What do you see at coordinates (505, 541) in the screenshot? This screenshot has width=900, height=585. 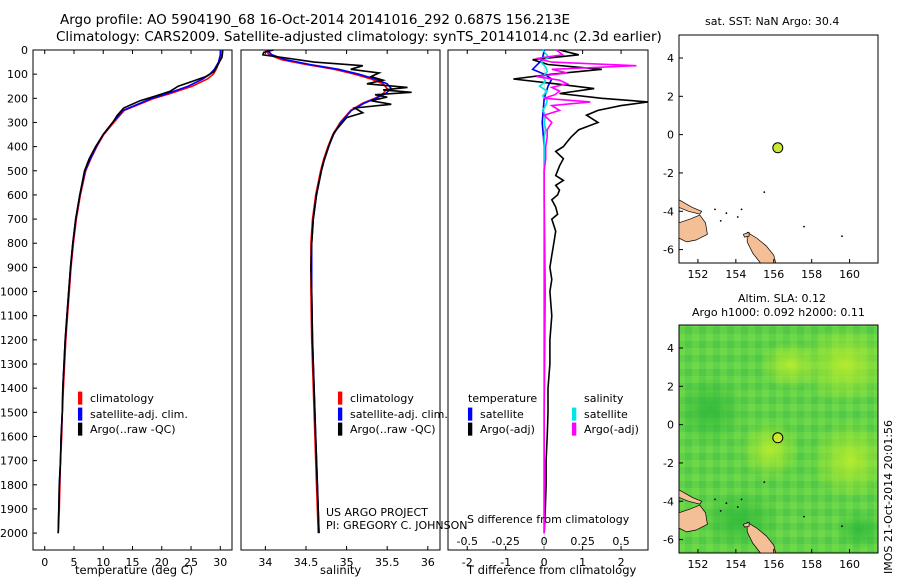 I see `top-x-tick-label: -0.25` at bounding box center [505, 541].